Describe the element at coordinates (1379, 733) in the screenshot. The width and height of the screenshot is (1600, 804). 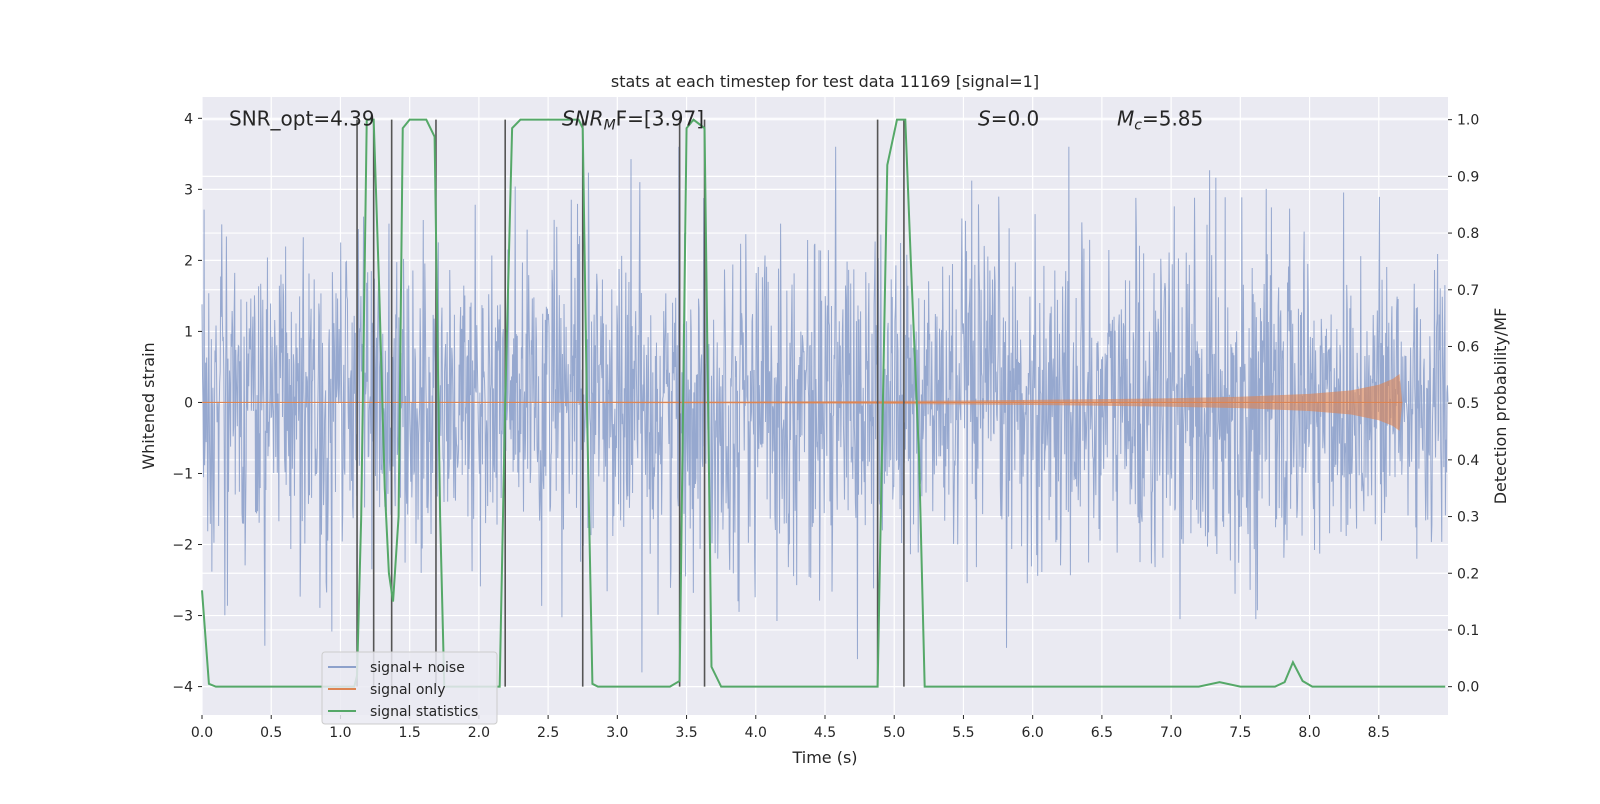
I see `x-tick-label: 8.5` at that location.